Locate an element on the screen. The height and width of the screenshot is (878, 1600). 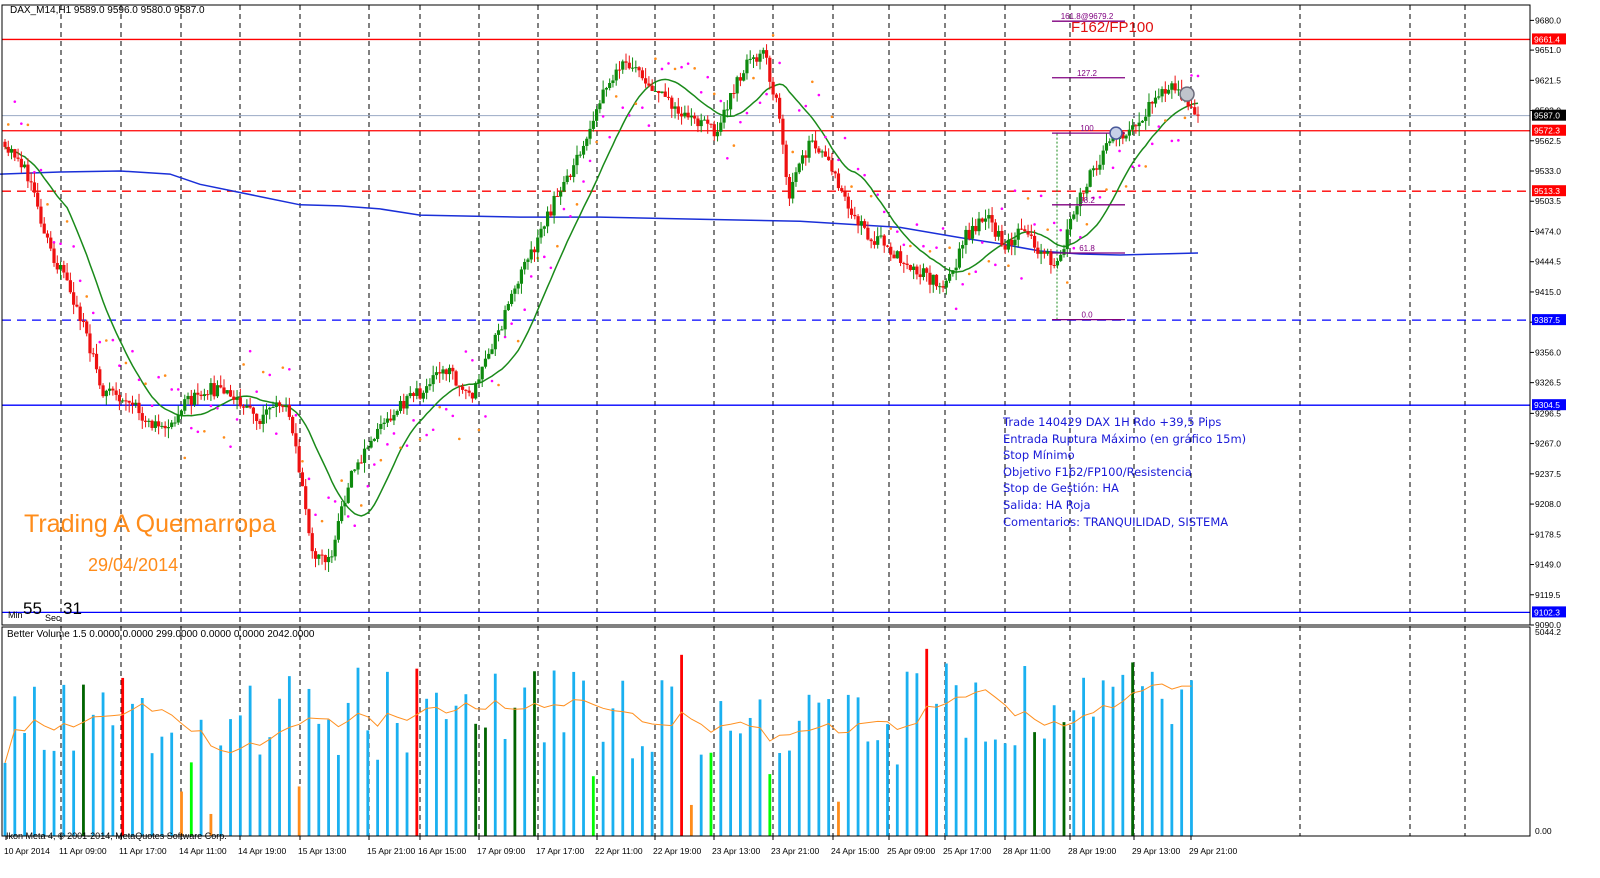
price-label-text: 9513.3 is located at coordinates (1547, 191).